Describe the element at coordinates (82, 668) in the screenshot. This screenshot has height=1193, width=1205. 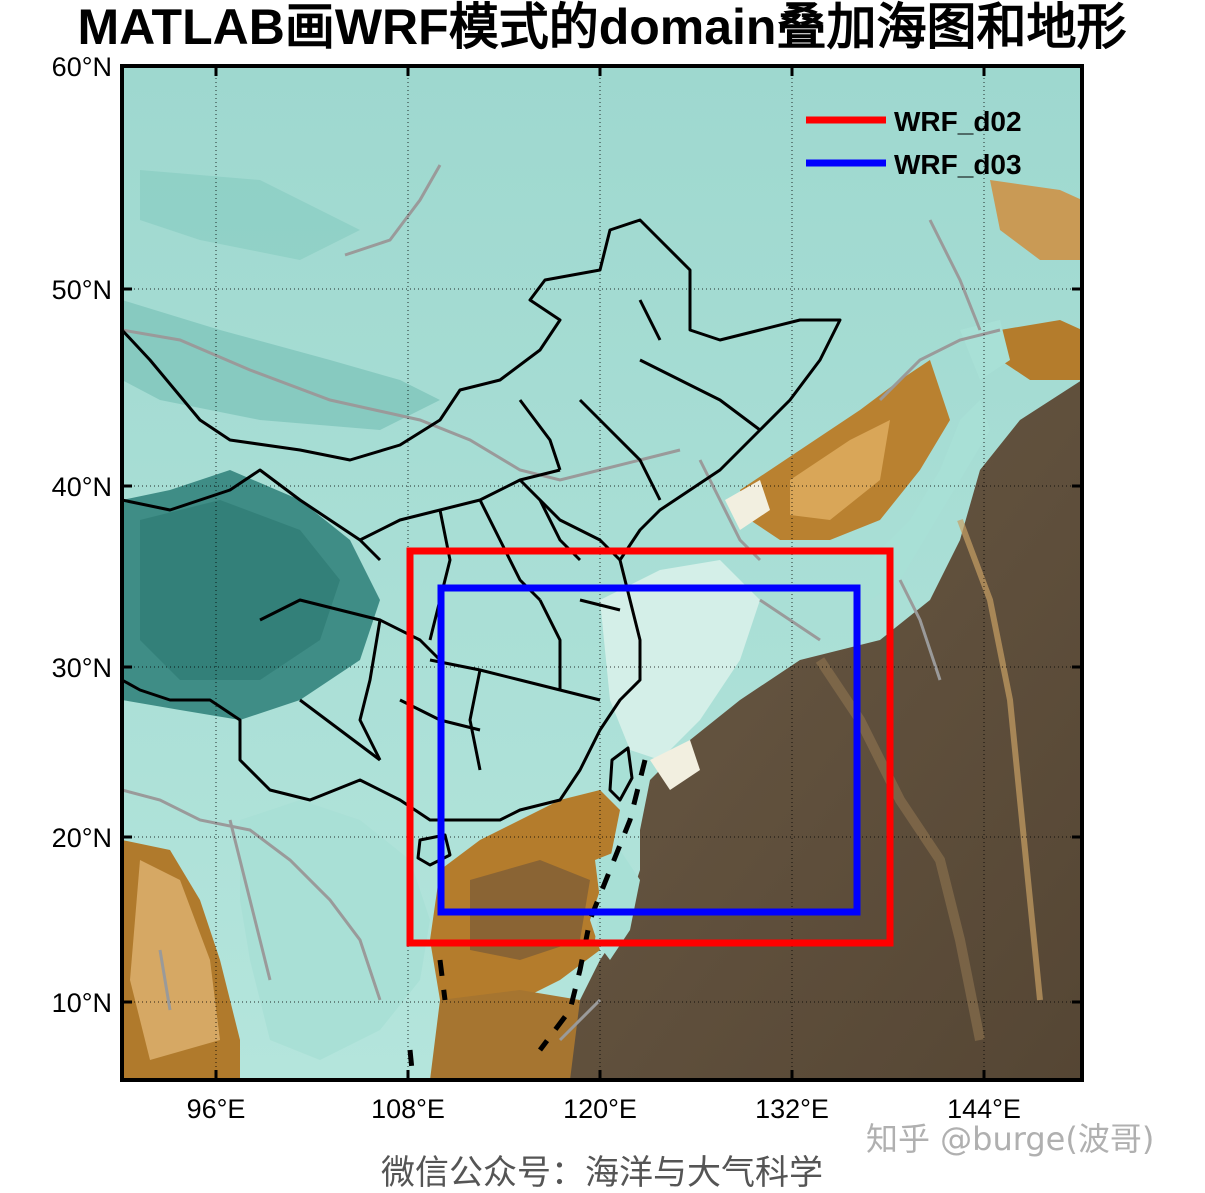
I see `lat-tick-label: 30°N` at that location.